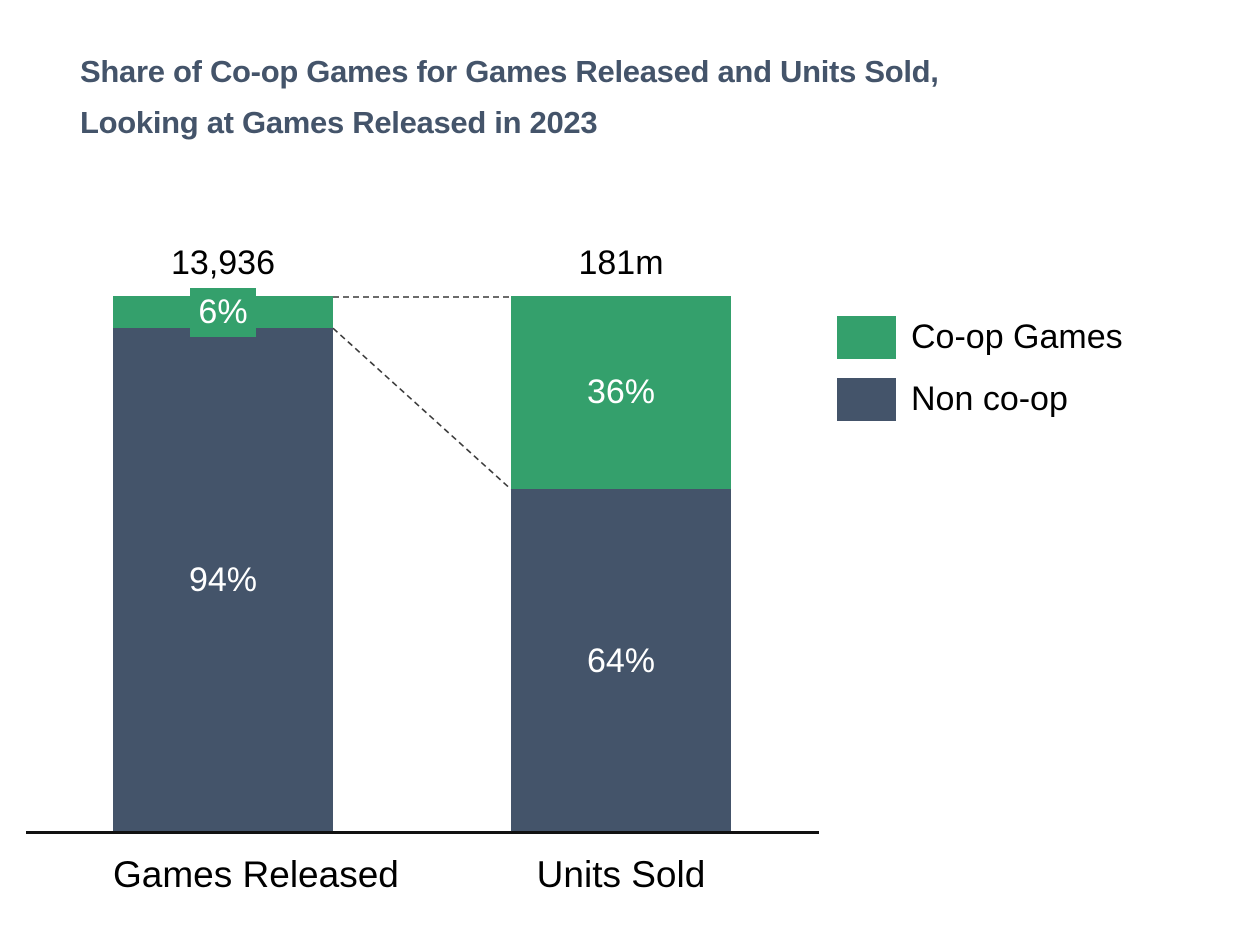 This screenshot has height=950, width=1258. I want to click on category-label-games-released: Games Released, so click(256, 874).